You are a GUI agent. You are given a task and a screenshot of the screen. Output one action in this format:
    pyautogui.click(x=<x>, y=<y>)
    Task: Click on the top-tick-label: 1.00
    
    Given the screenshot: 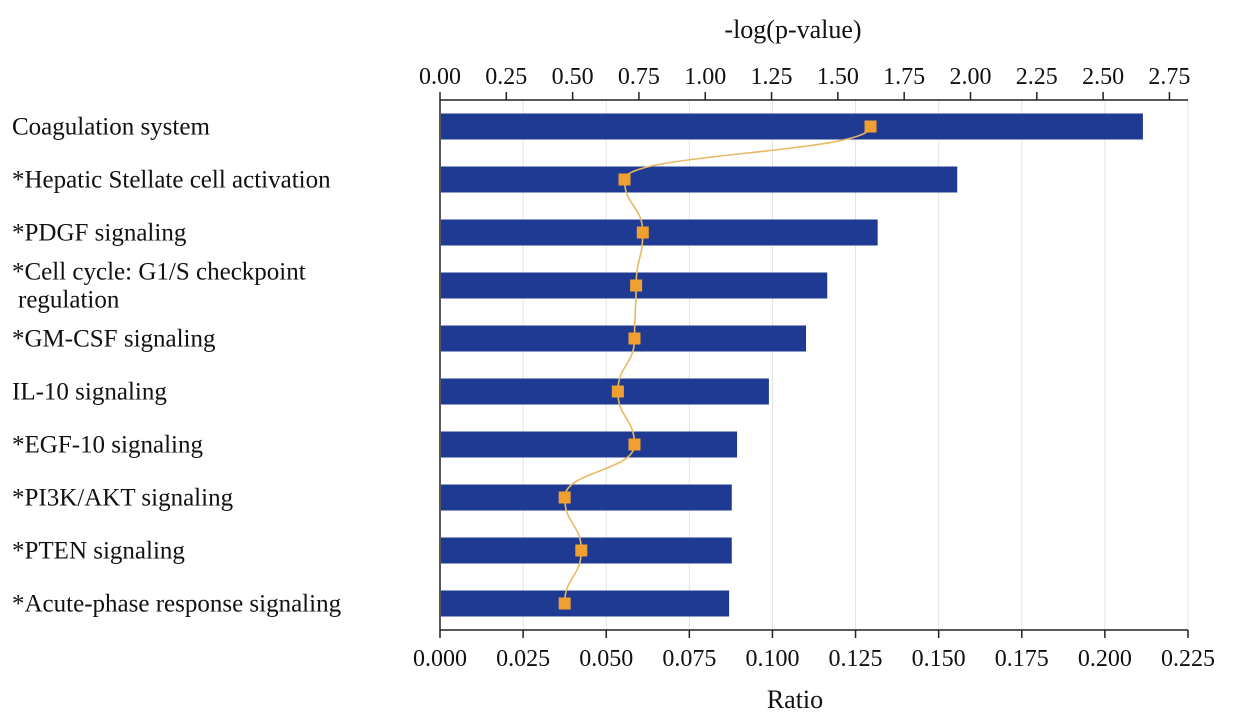 What is the action you would take?
    pyautogui.click(x=705, y=77)
    